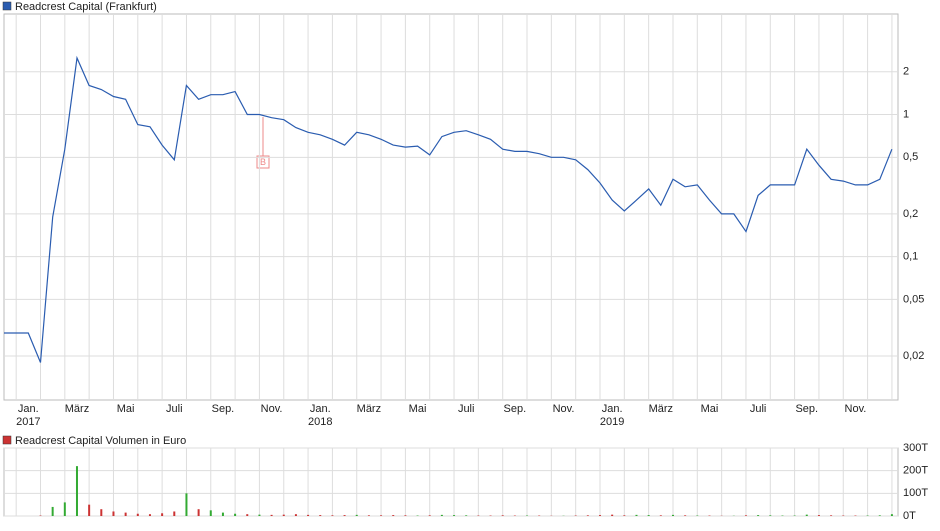 The height and width of the screenshot is (531, 940). I want to click on legend-label: Readcrest Capital (Frankfurt), so click(86, 7).